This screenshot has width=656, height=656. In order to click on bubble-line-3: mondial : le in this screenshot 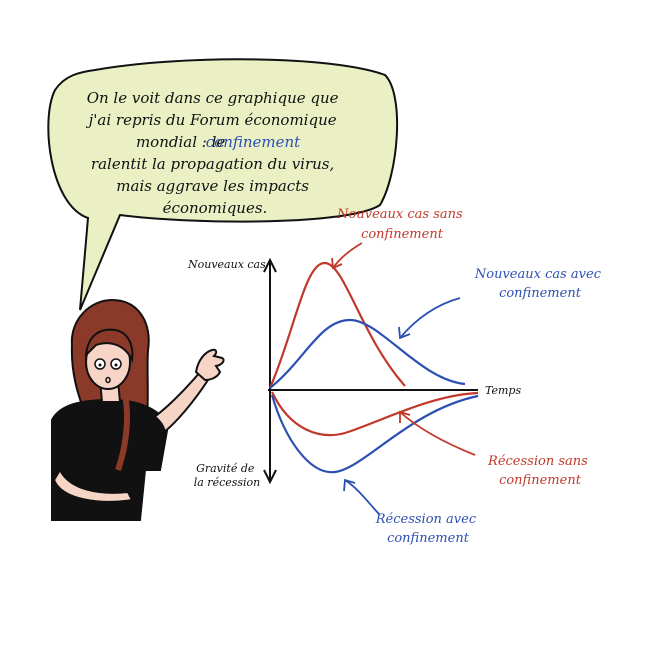, I will do `click(183, 142)`.